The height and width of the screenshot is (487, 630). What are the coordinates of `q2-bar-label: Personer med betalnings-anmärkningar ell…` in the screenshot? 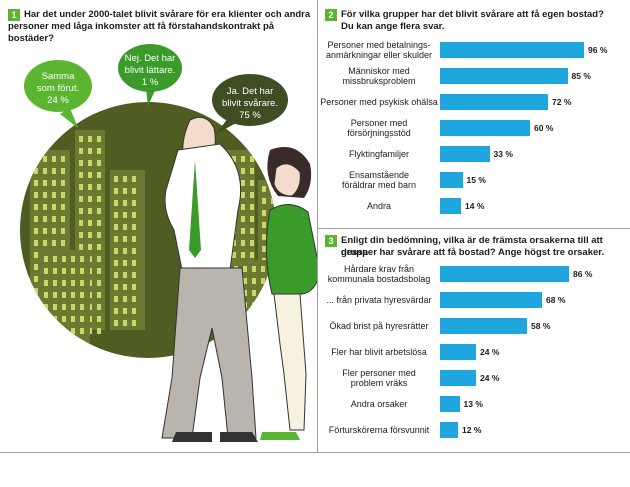 It's located at (379, 50).